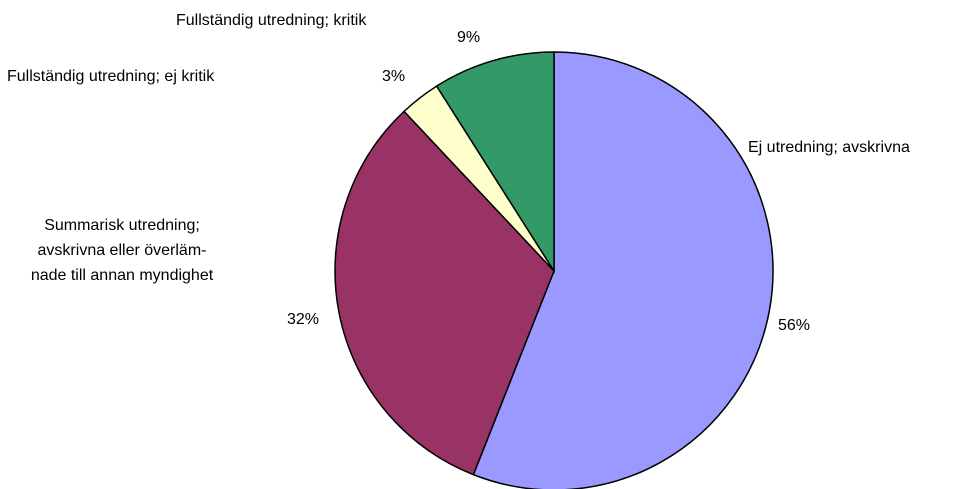  What do you see at coordinates (393, 76) in the screenshot?
I see `slice-value-ej-kritik: 3%` at bounding box center [393, 76].